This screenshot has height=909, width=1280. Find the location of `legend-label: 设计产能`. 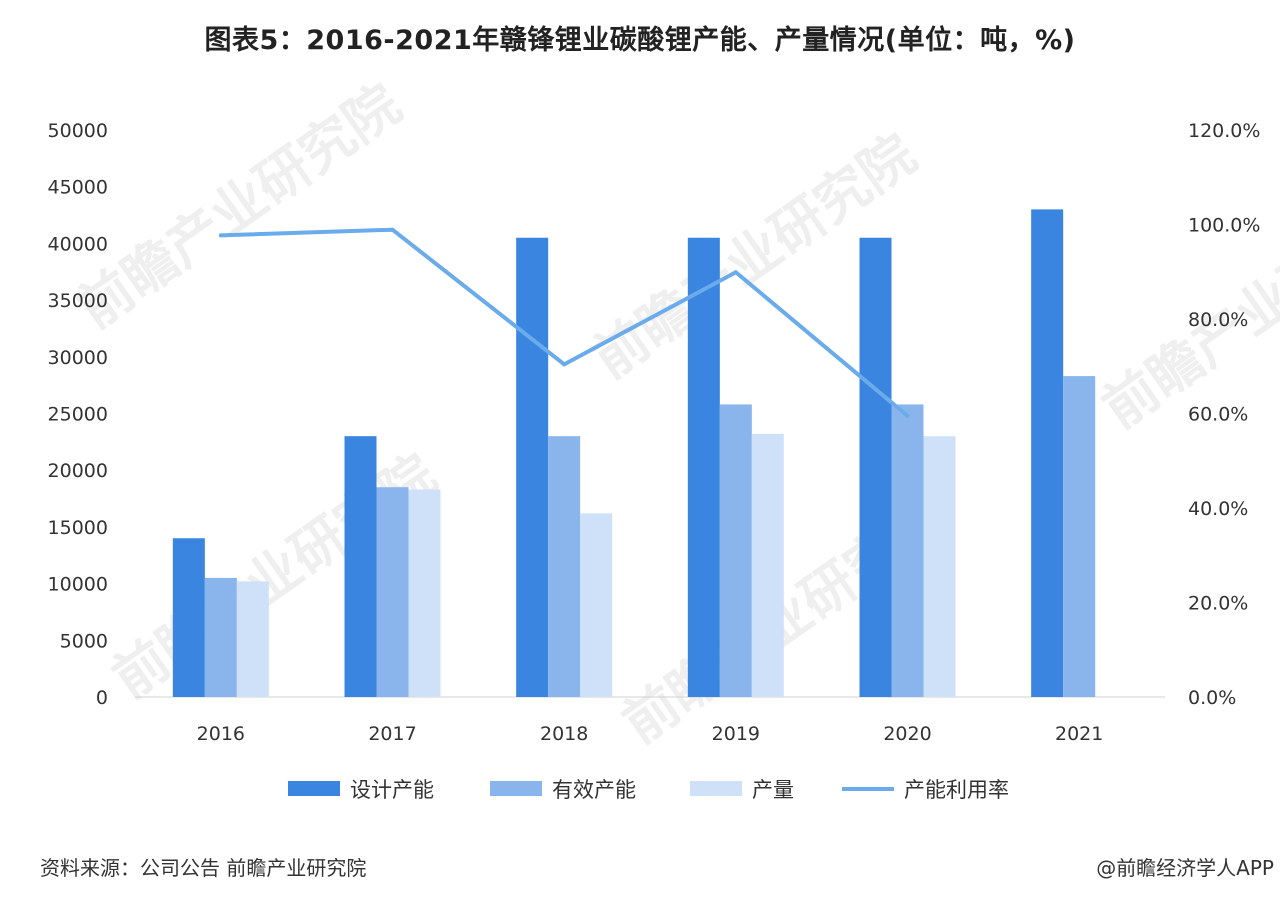

legend-label: 设计产能 is located at coordinates (392, 790).